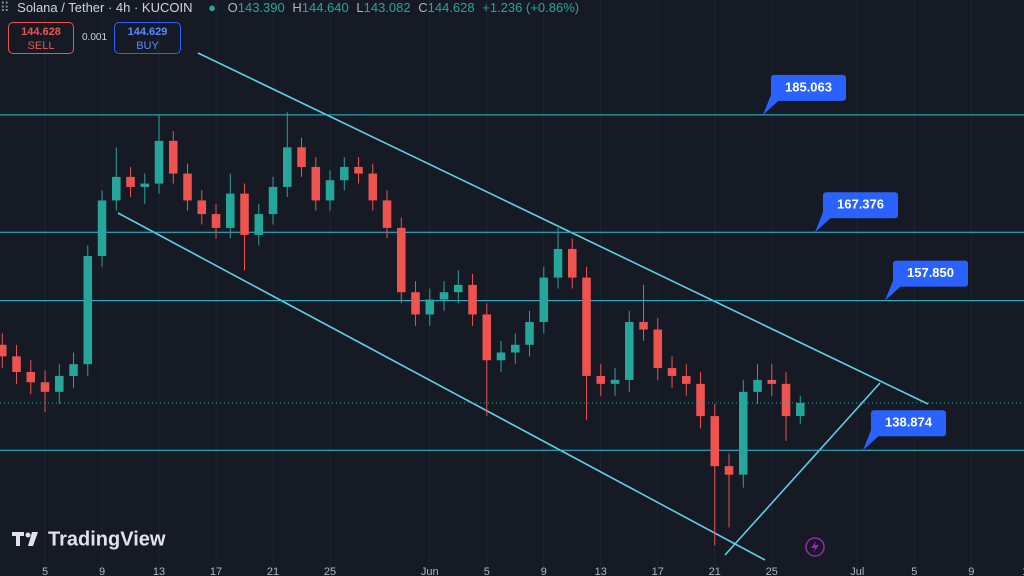 The width and height of the screenshot is (1024, 576). What do you see at coordinates (25, 539) in the screenshot?
I see `watermark-logo` at bounding box center [25, 539].